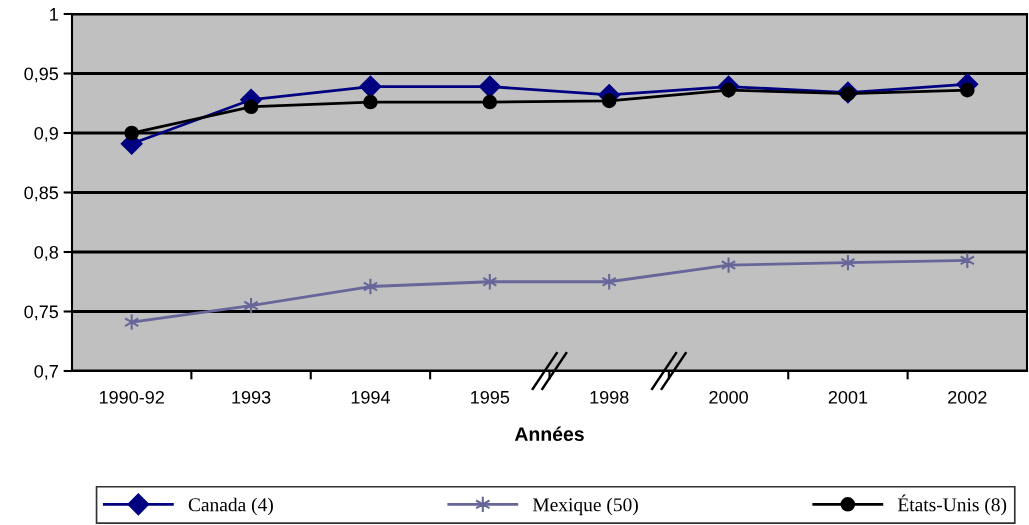 This screenshot has width=1029, height=525. What do you see at coordinates (41, 313) in the screenshot?
I see `y-tick-label: 0,75` at bounding box center [41, 313].